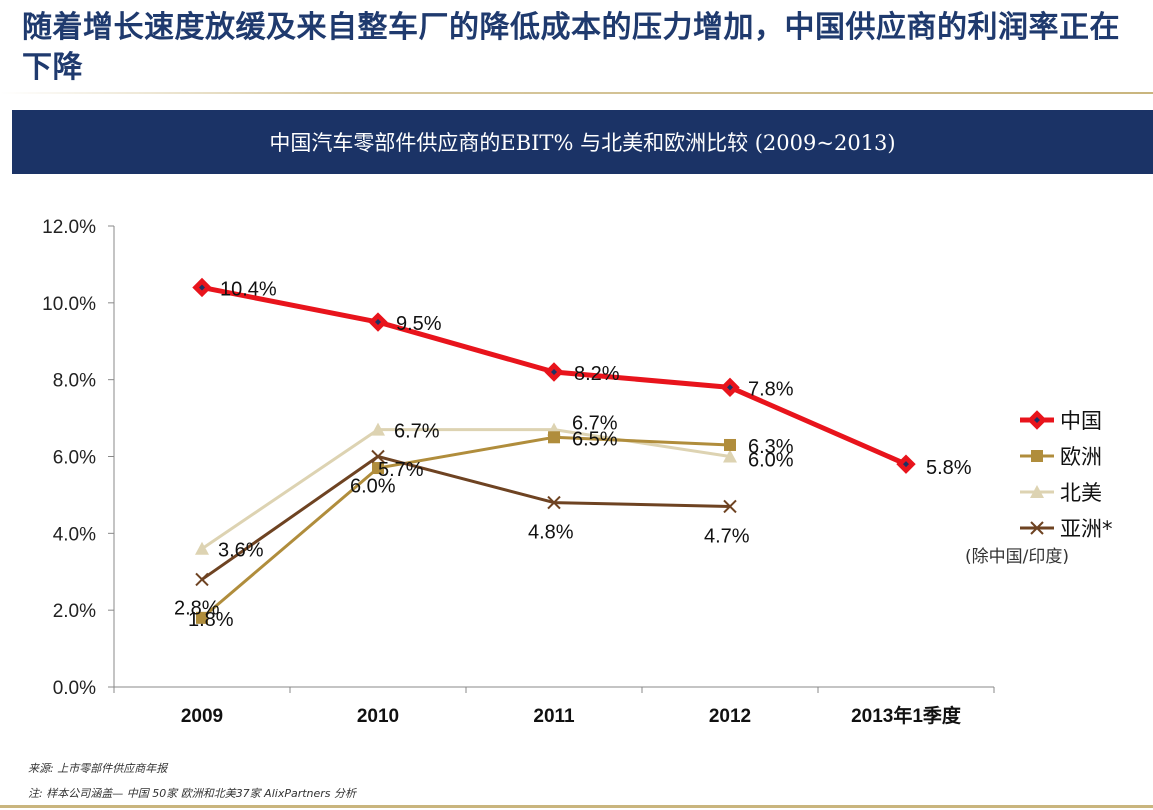 The width and height of the screenshot is (1153, 810). I want to click on legend-label: 中国, so click(1081, 421).